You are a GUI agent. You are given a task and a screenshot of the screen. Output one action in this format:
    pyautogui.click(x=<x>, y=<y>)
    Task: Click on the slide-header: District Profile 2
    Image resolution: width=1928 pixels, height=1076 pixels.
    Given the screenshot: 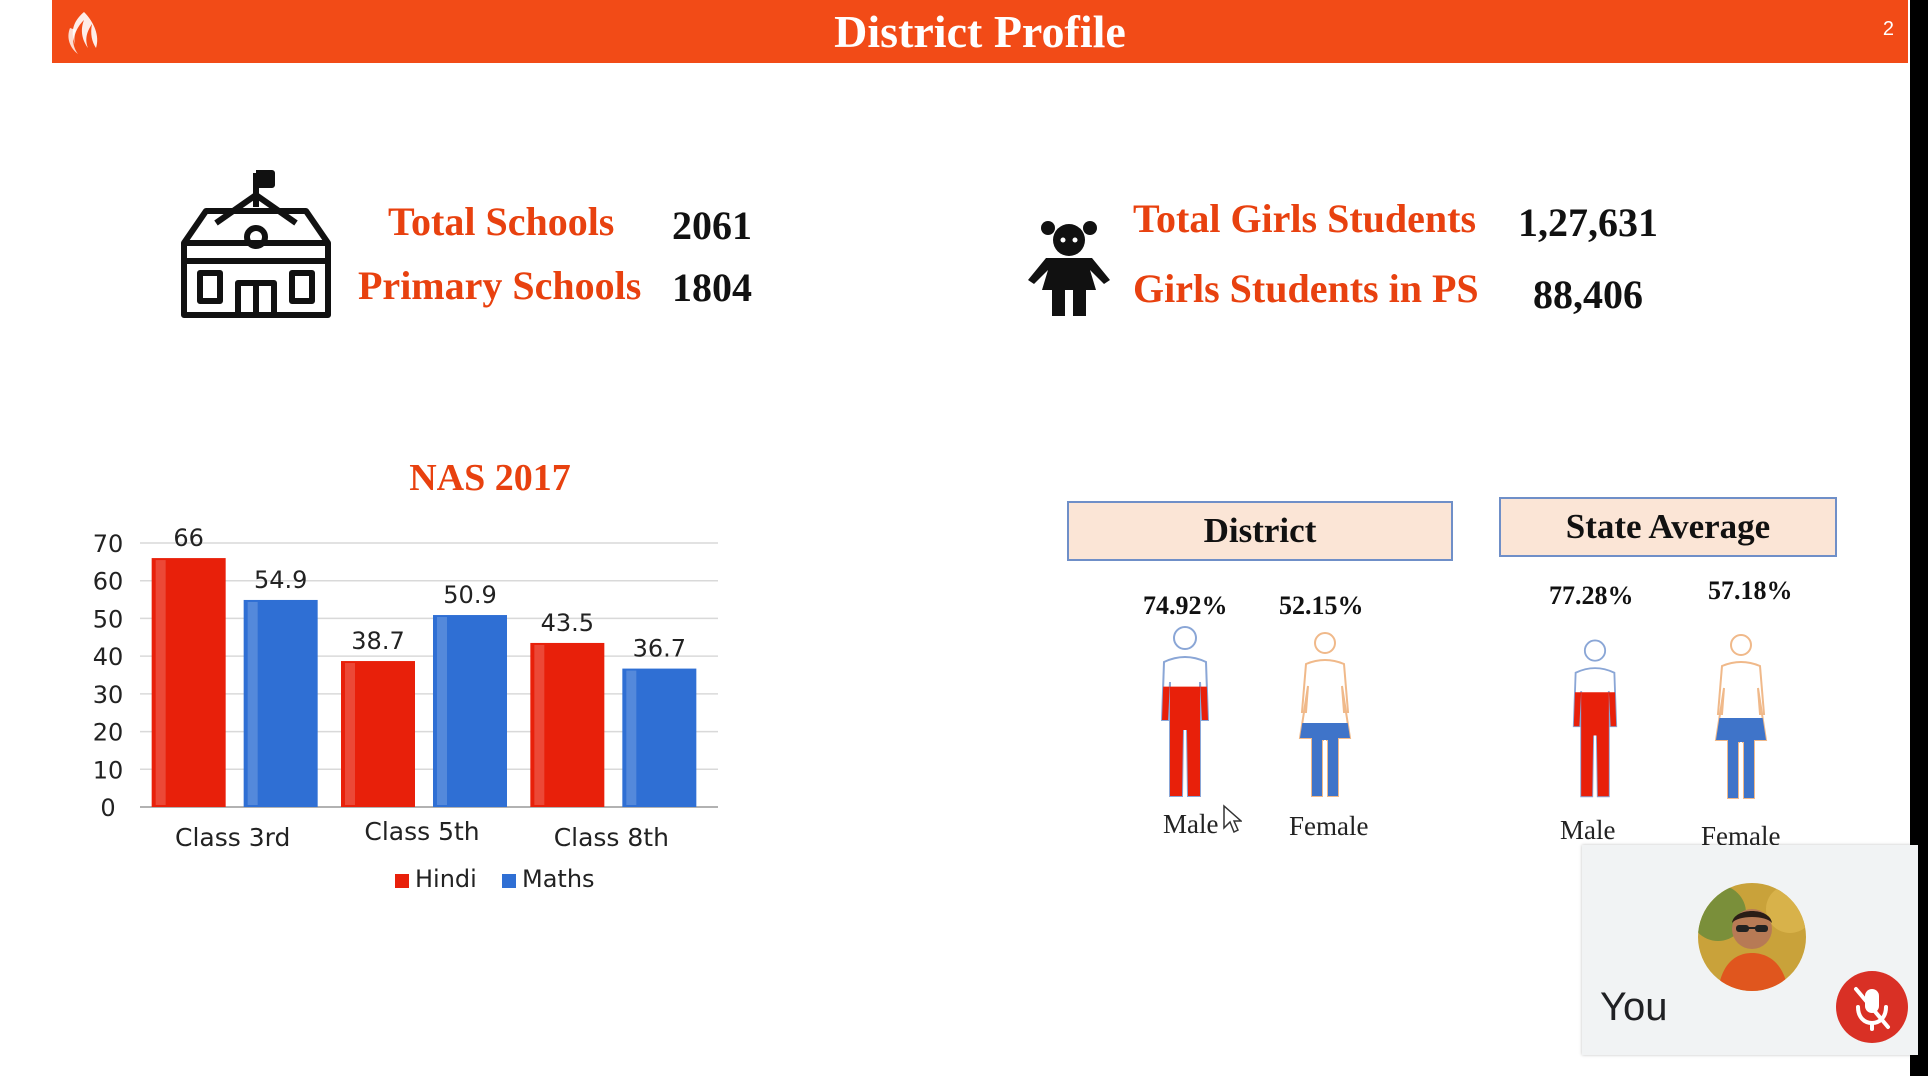 What is the action you would take?
    pyautogui.click(x=980, y=31)
    